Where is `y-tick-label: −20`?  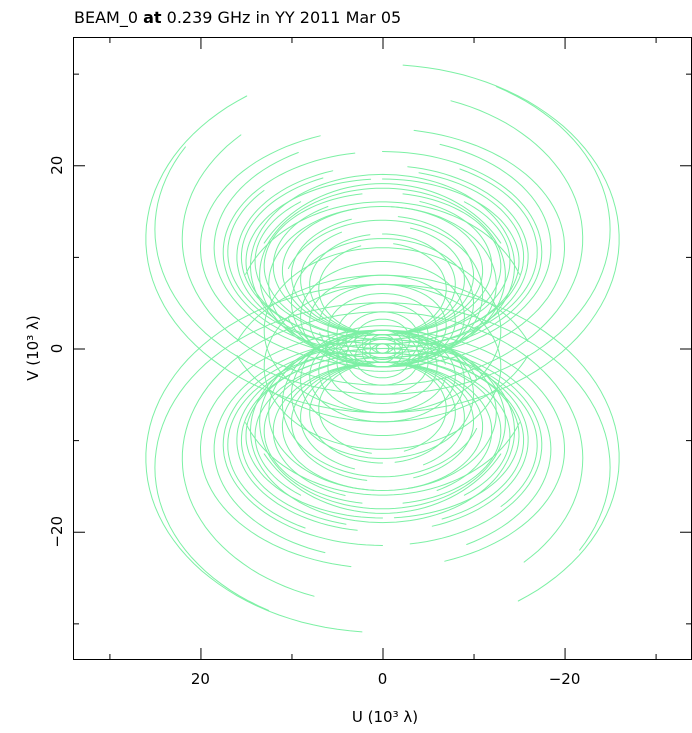 y-tick-label: −20 is located at coordinates (57, 532).